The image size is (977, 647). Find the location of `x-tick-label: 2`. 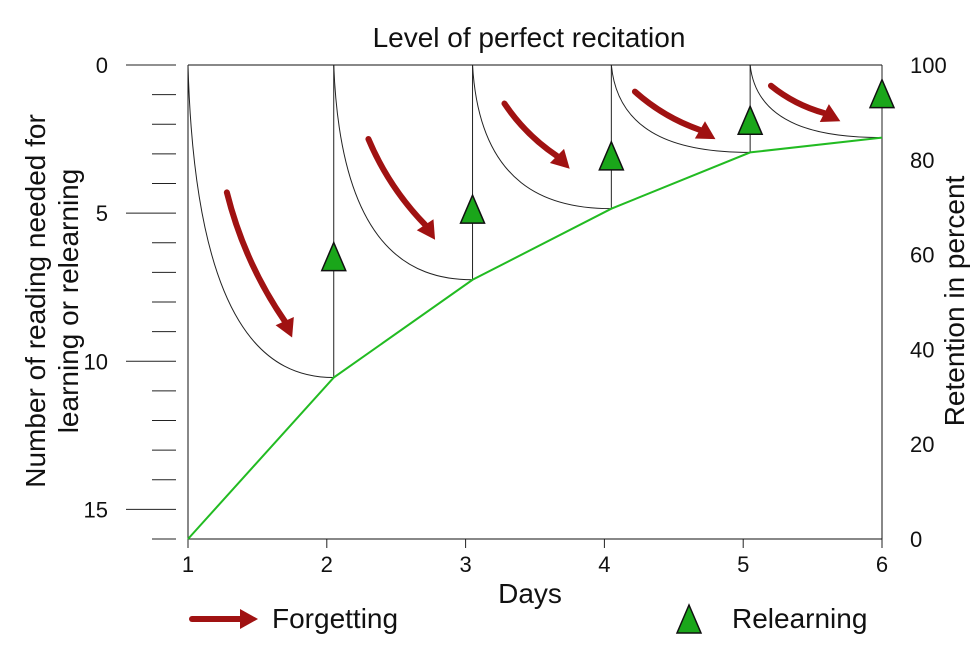

x-tick-label: 2 is located at coordinates (327, 564).